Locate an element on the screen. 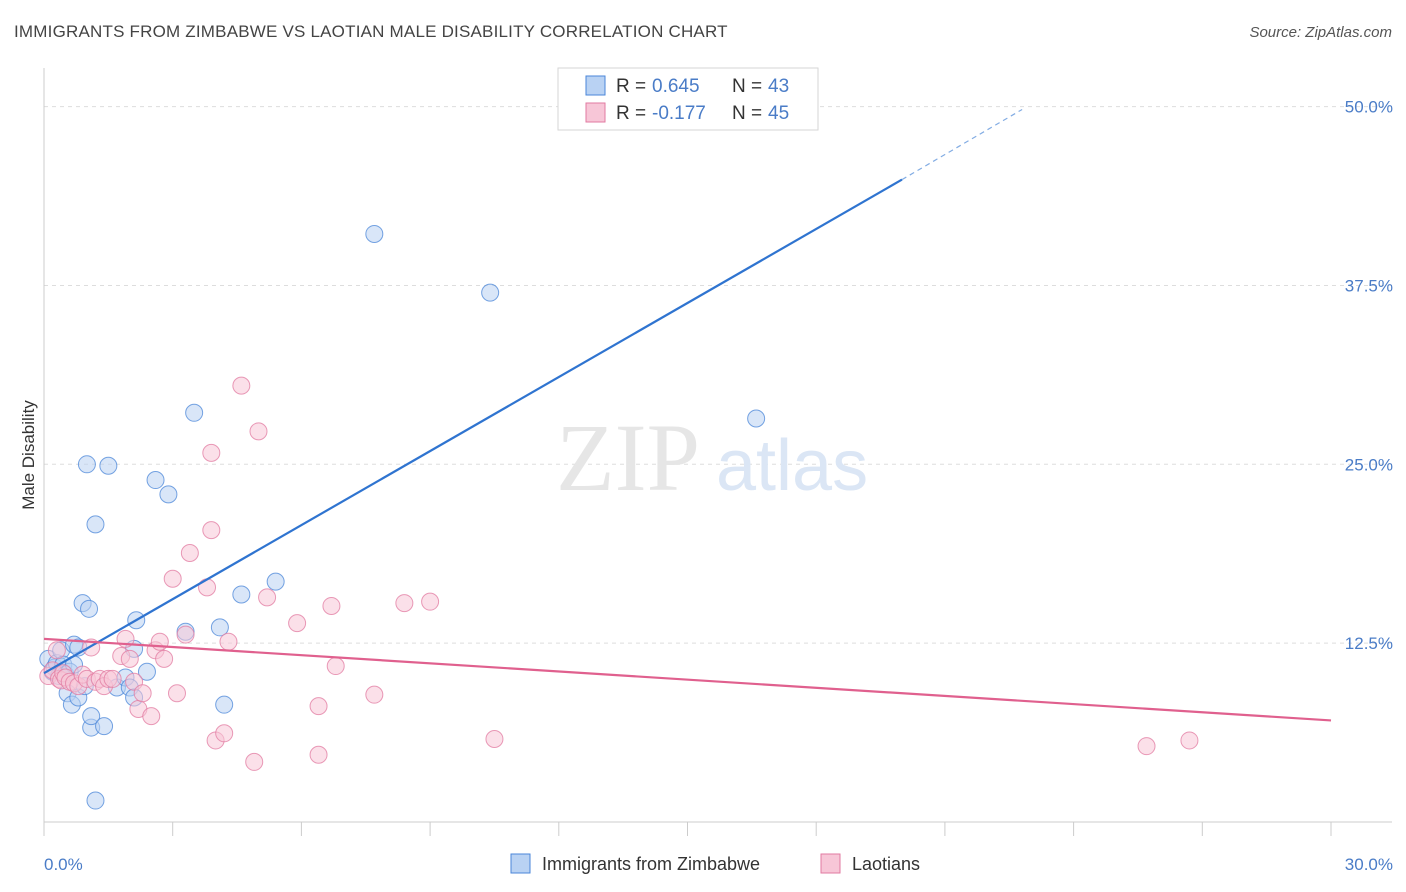  y-tick-label: 50.0% is located at coordinates (1369, 107).